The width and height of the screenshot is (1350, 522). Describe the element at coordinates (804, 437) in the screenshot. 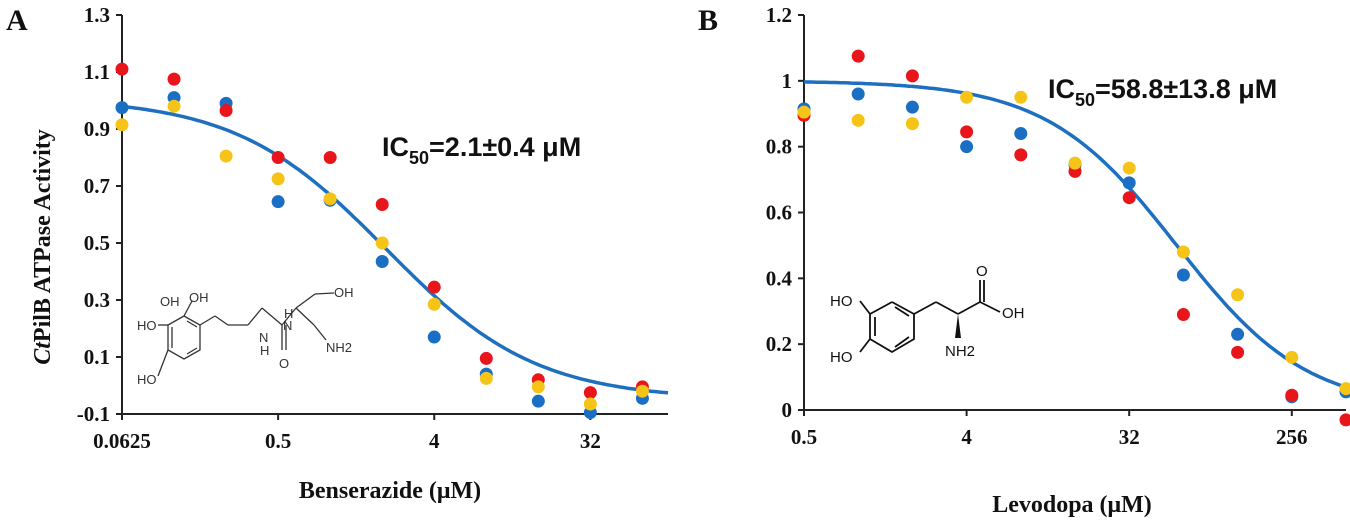

I see `panel-b-x-tick-label: 0.5` at that location.